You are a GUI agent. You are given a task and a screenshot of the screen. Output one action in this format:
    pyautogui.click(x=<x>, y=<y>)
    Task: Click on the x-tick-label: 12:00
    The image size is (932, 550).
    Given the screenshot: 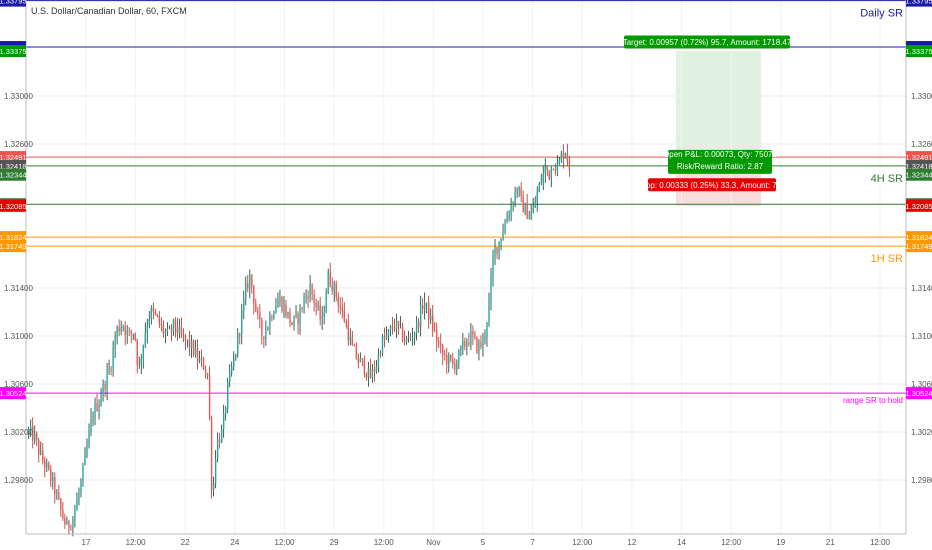 What is the action you would take?
    pyautogui.click(x=582, y=542)
    